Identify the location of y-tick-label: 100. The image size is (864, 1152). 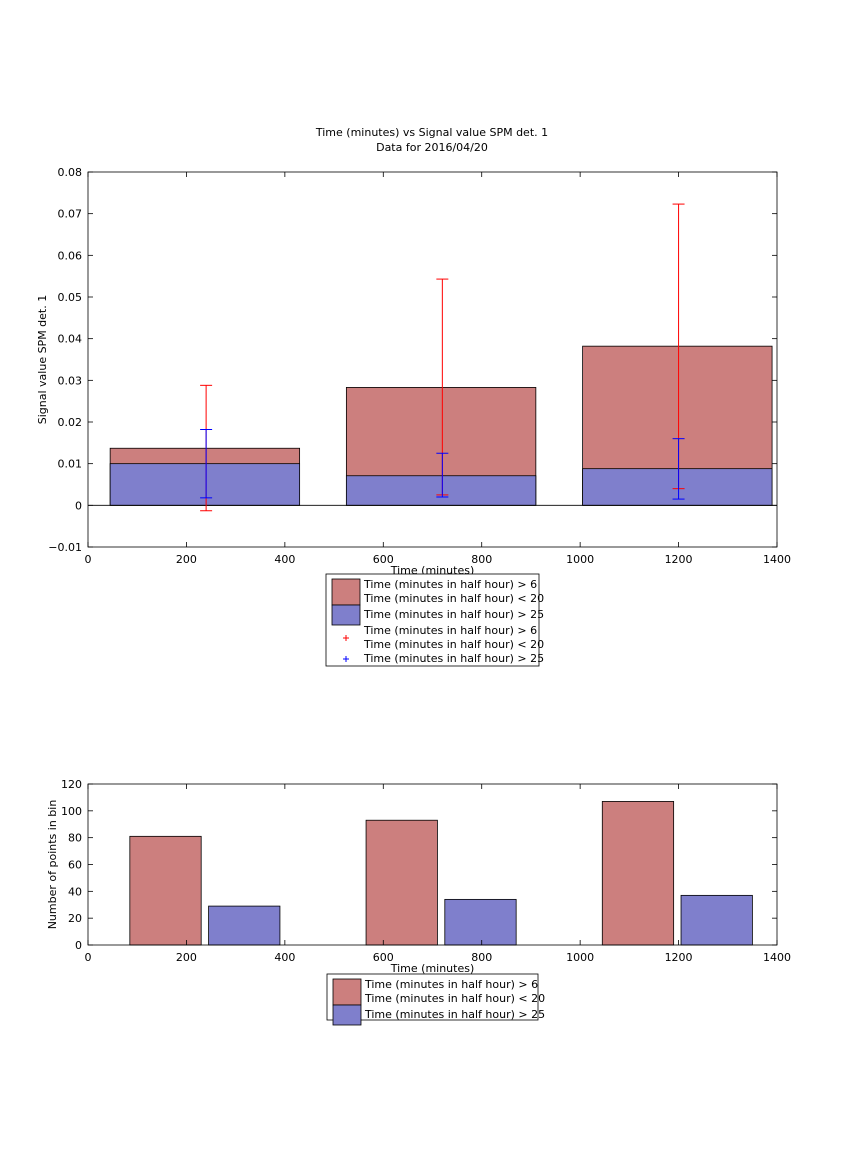
(71, 811).